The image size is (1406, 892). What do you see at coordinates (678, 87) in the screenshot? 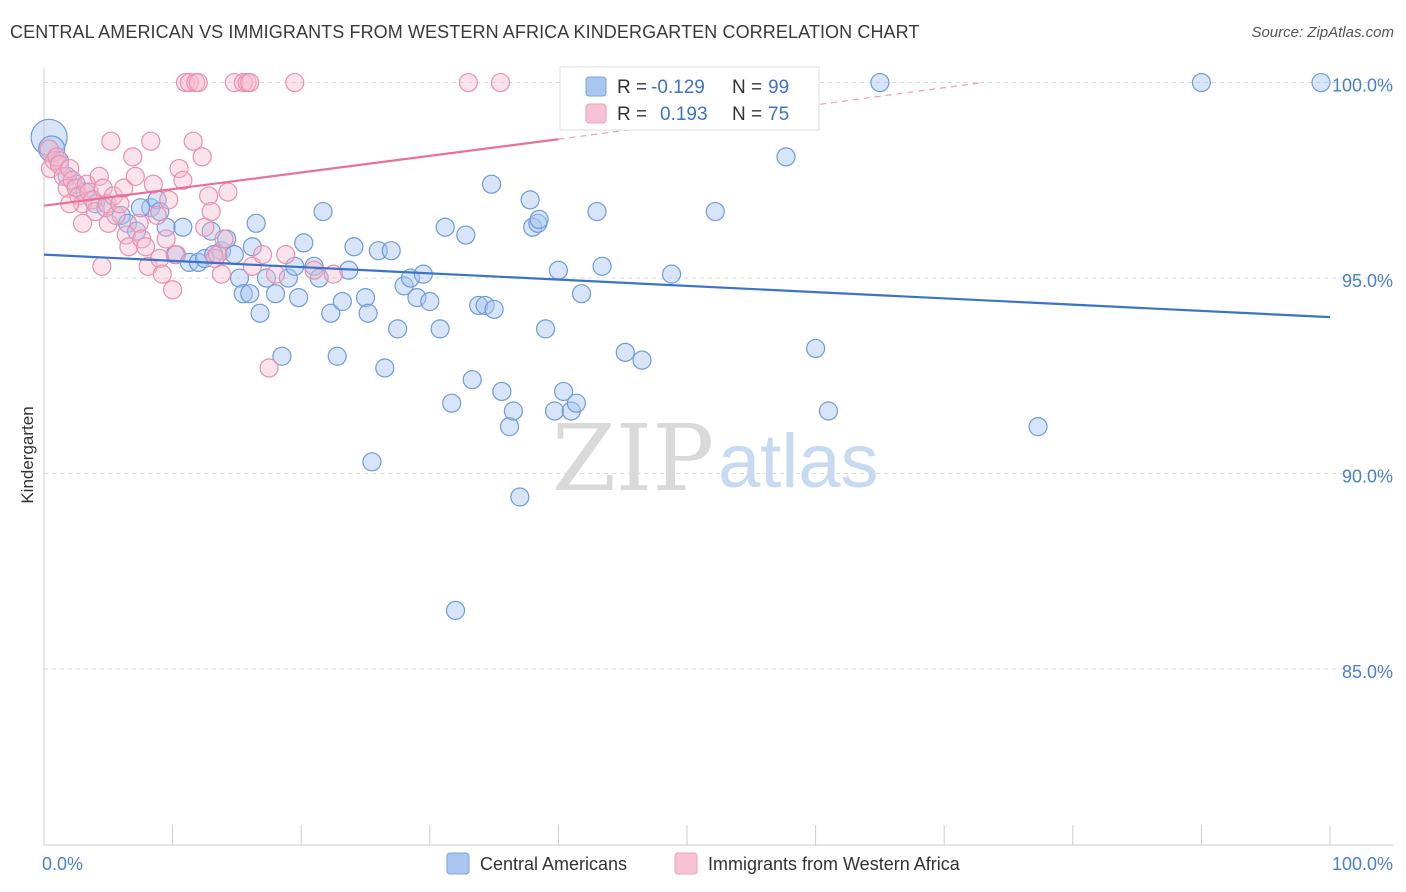
I see `stats-r-value-blue: -0.129` at bounding box center [678, 87].